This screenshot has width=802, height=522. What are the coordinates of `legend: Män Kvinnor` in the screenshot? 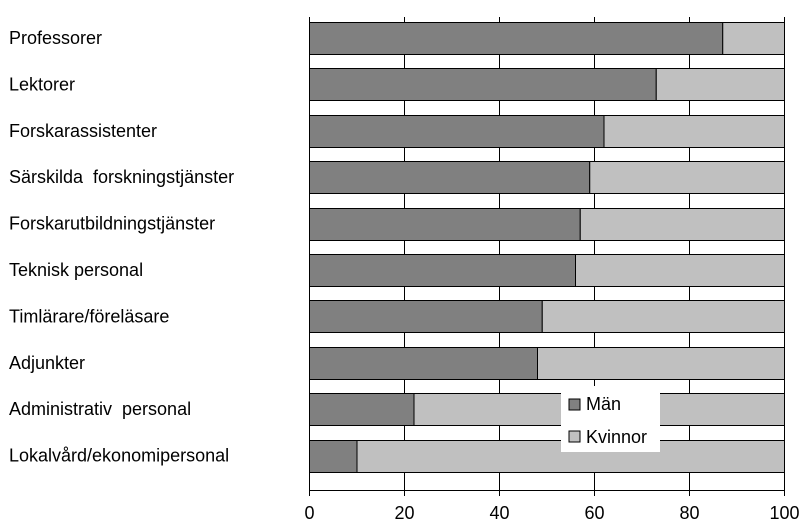 It's located at (610, 419).